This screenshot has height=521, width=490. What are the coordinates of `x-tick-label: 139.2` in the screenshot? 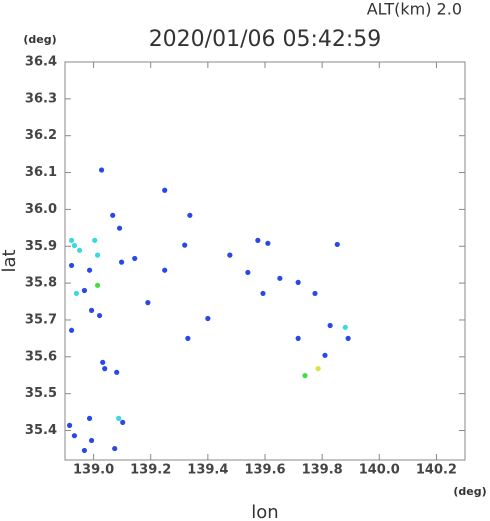 It's located at (150, 470).